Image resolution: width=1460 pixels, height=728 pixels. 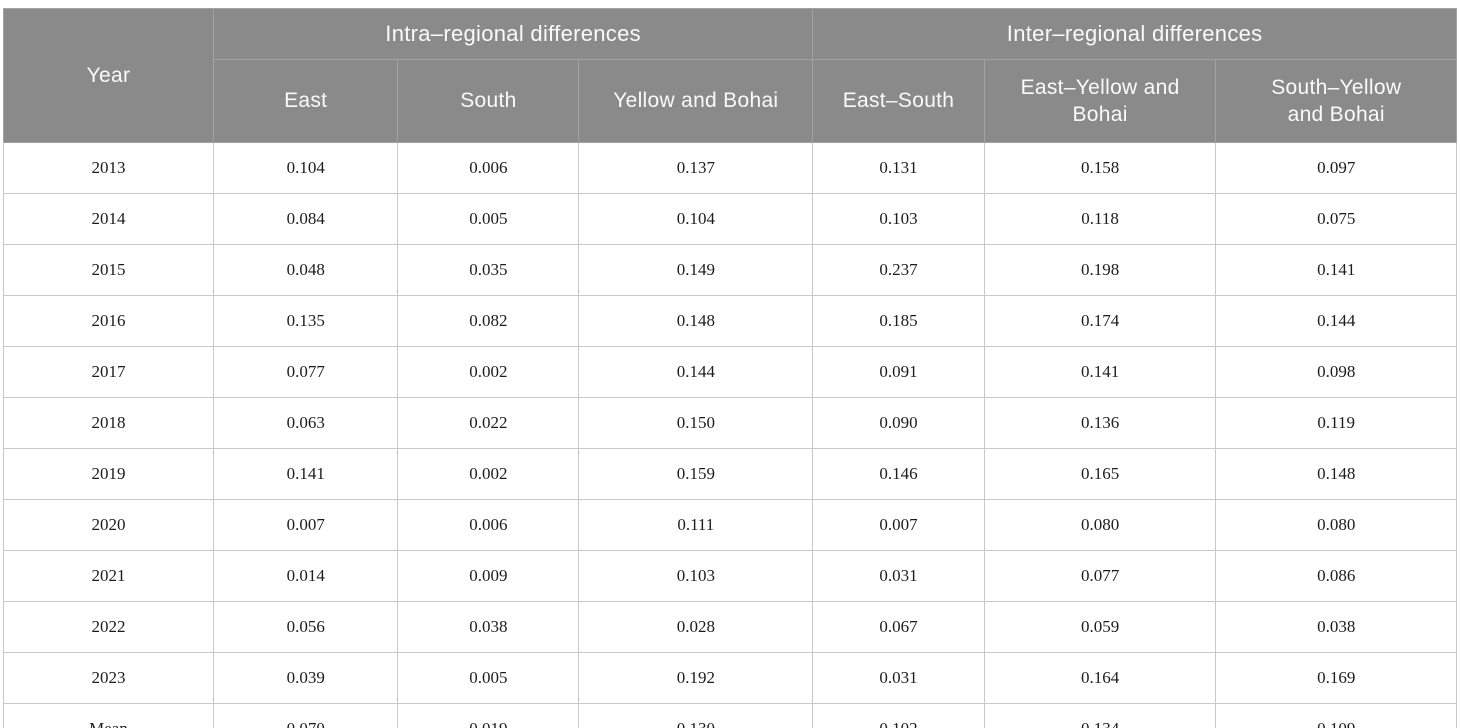 I want to click on column-header-east-yellow-and-bohai: East–Yellow and Bohai, so click(x=1100, y=101).